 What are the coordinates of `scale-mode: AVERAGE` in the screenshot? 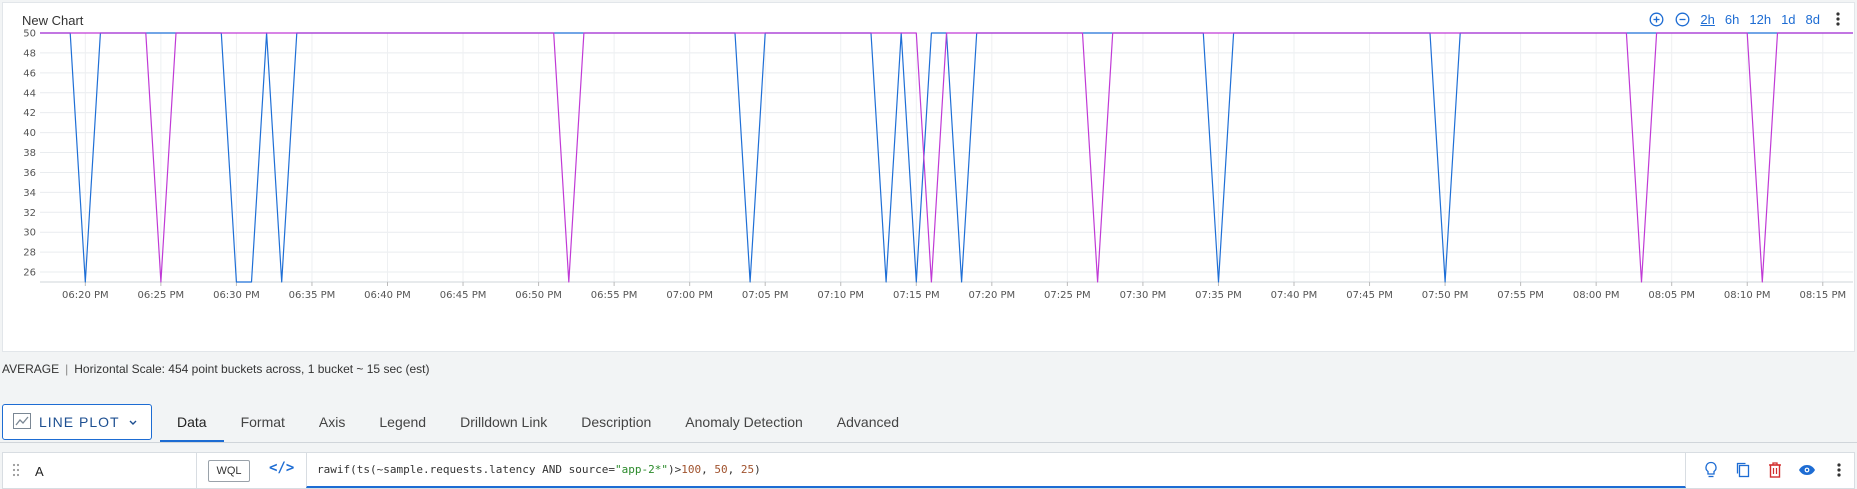 It's located at (31, 369).